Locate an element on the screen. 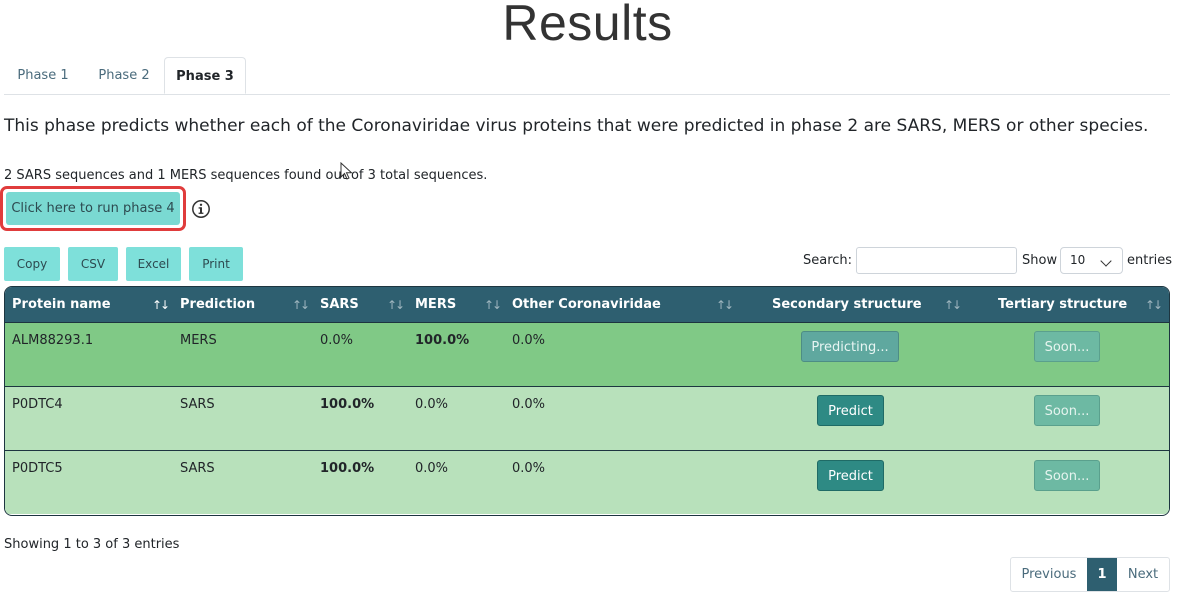 The width and height of the screenshot is (1183, 605). page-title: Results is located at coordinates (587, 25).